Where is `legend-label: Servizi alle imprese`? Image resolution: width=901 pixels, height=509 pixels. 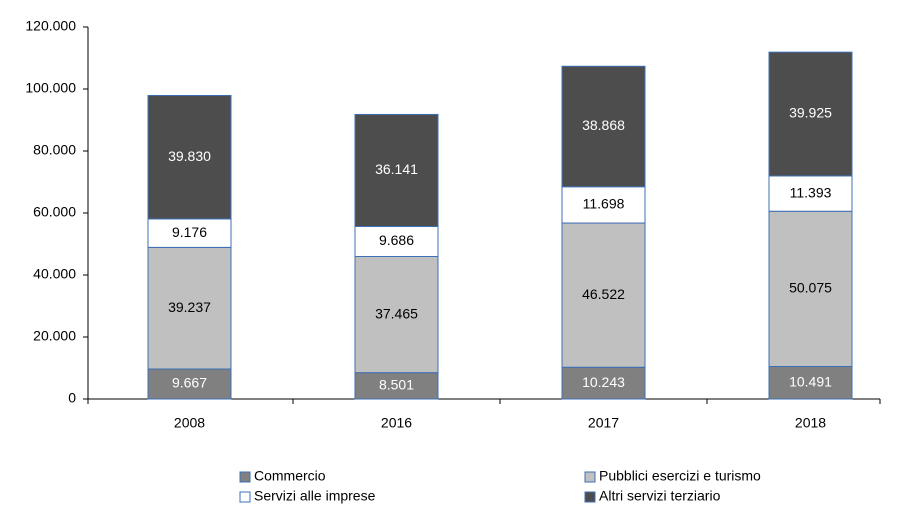
legend-label: Servizi alle imprese is located at coordinates (315, 496).